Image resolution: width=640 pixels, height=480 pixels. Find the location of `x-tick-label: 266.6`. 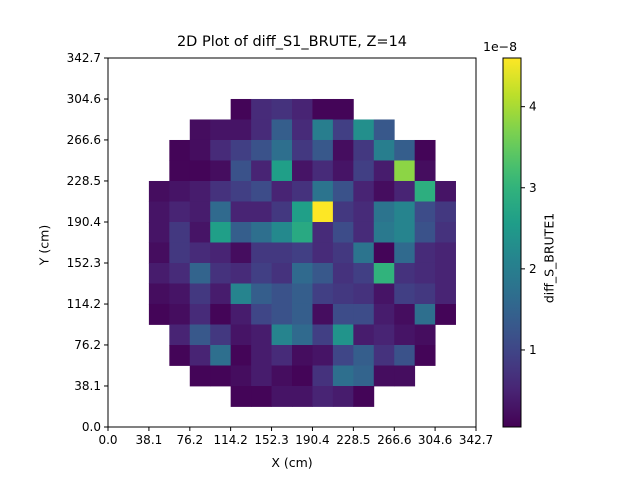

x-tick-label: 266.6 is located at coordinates (394, 440).